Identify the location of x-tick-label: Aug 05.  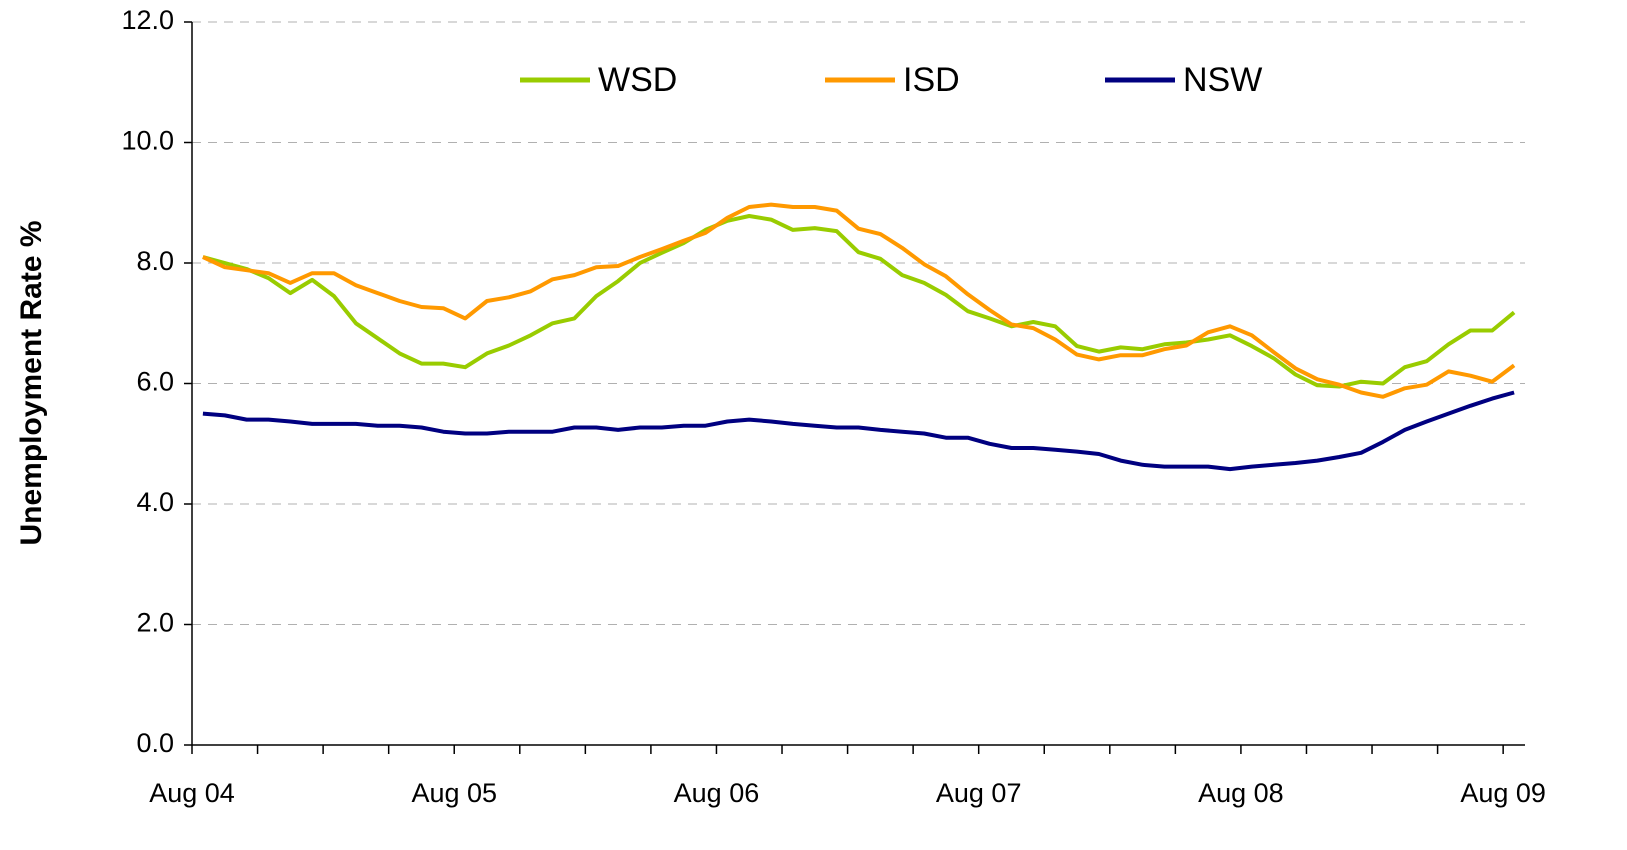
(454, 793).